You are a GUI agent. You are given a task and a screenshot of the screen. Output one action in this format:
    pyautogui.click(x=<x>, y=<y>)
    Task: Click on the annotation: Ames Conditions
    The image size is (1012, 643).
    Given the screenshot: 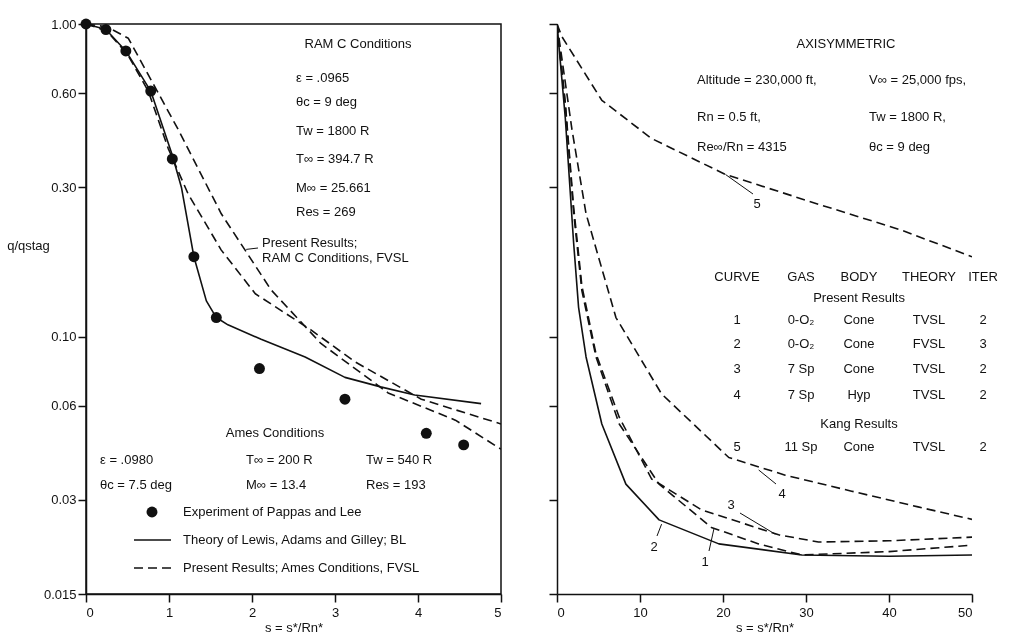 What is the action you would take?
    pyautogui.click(x=275, y=432)
    